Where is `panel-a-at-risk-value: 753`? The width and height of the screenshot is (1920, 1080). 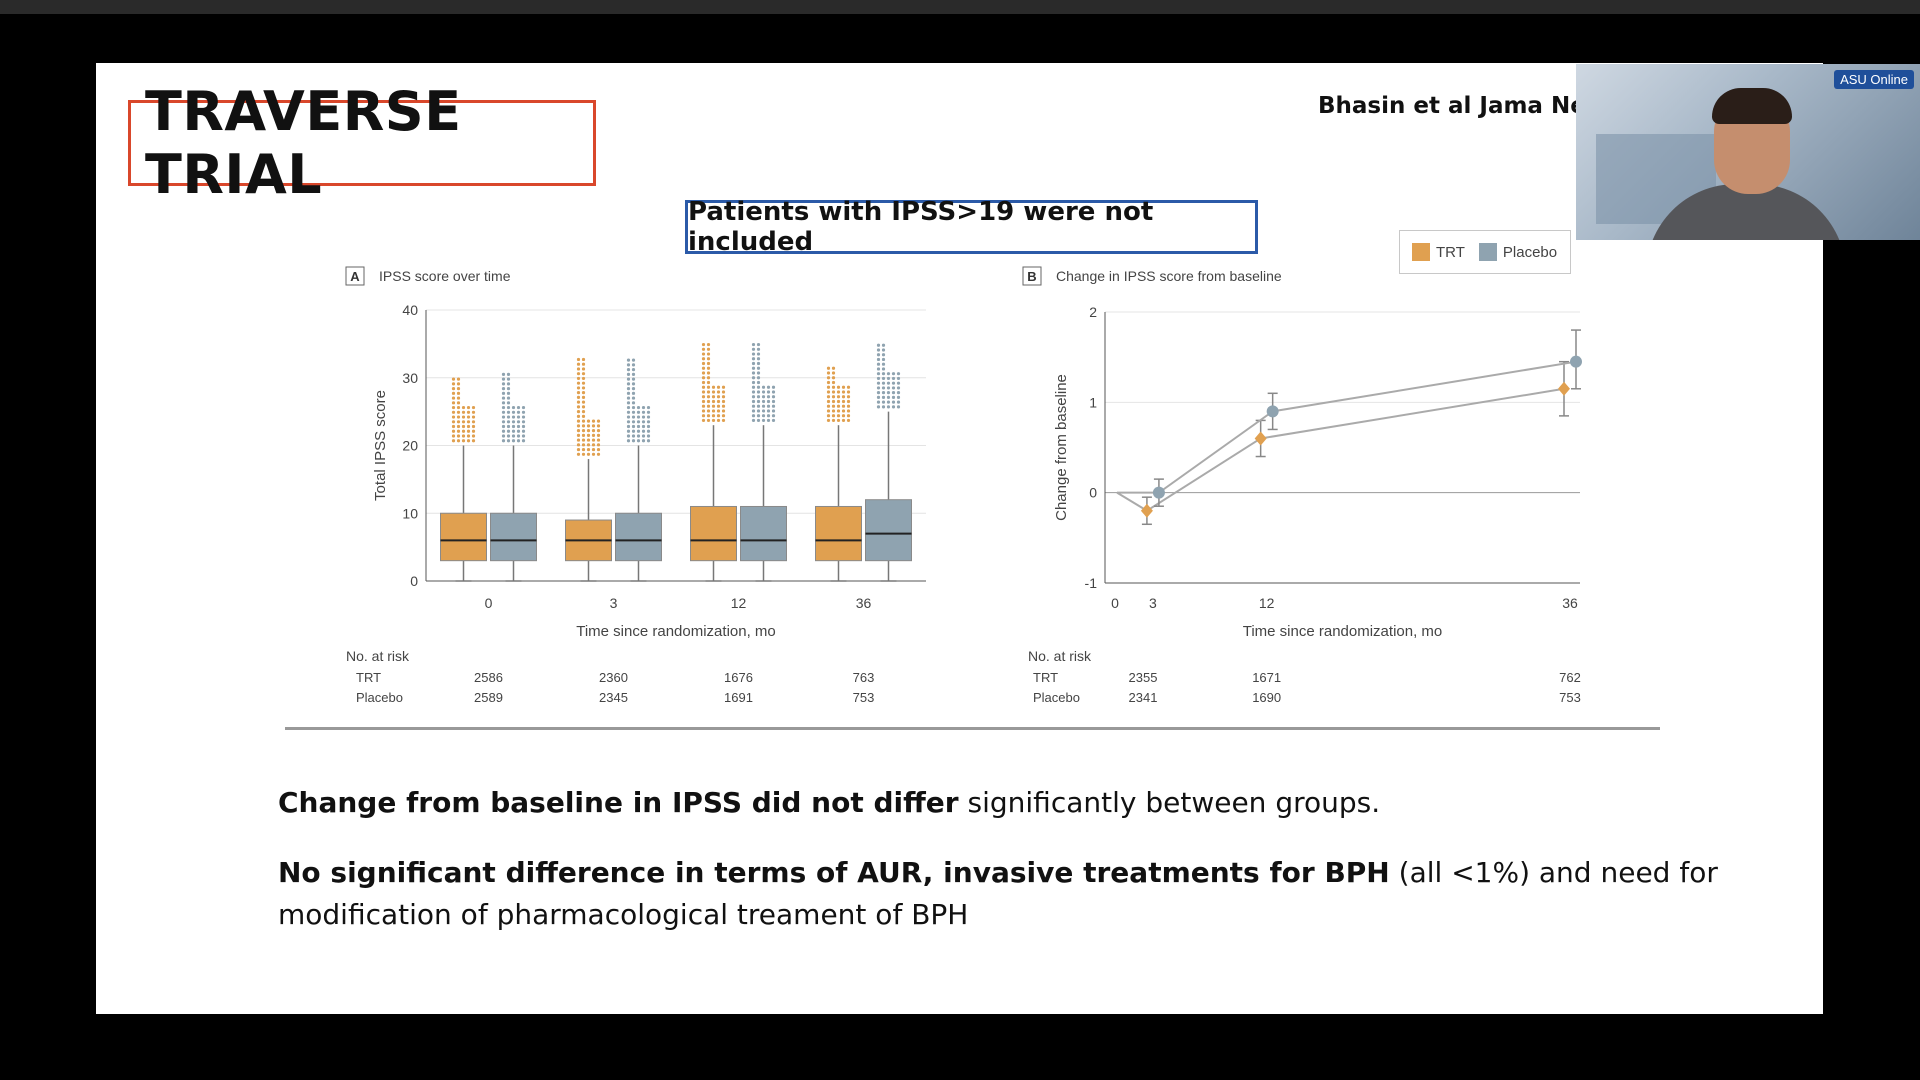 panel-a-at-risk-value: 753 is located at coordinates (864, 697).